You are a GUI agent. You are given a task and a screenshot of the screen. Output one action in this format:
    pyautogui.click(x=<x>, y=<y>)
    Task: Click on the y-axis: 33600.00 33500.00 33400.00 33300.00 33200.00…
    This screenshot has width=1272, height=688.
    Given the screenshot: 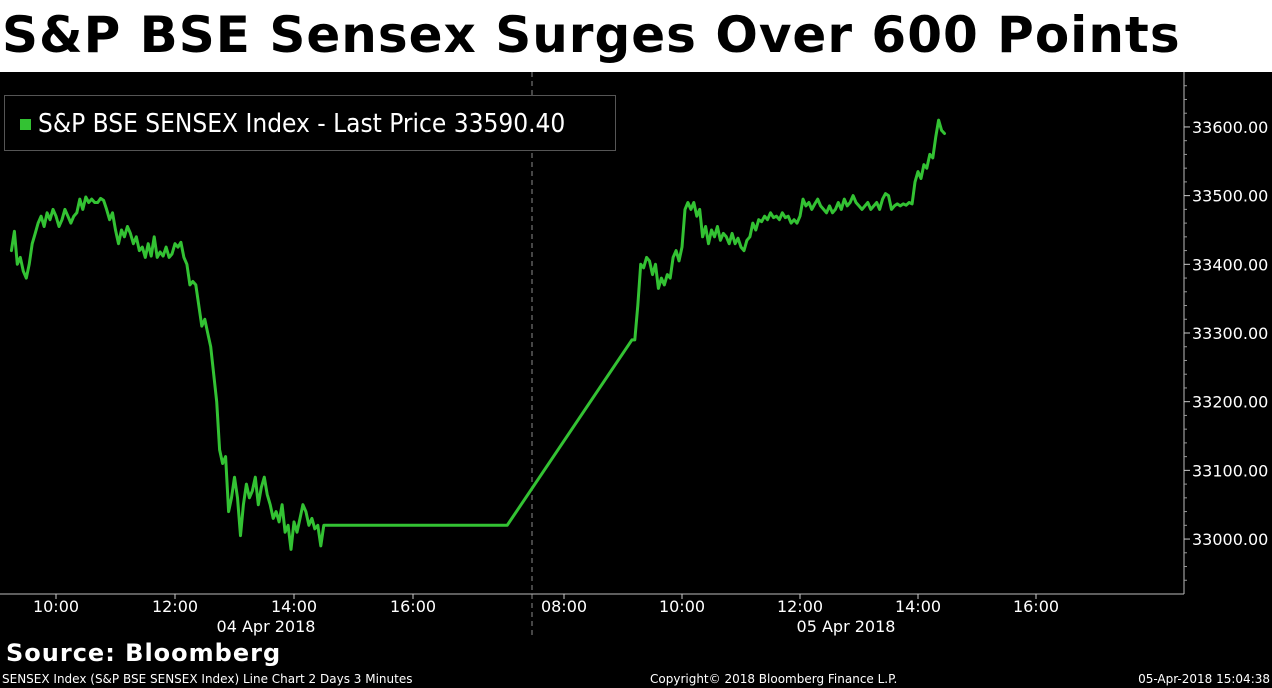 What is the action you would take?
    pyautogui.click(x=1226, y=333)
    